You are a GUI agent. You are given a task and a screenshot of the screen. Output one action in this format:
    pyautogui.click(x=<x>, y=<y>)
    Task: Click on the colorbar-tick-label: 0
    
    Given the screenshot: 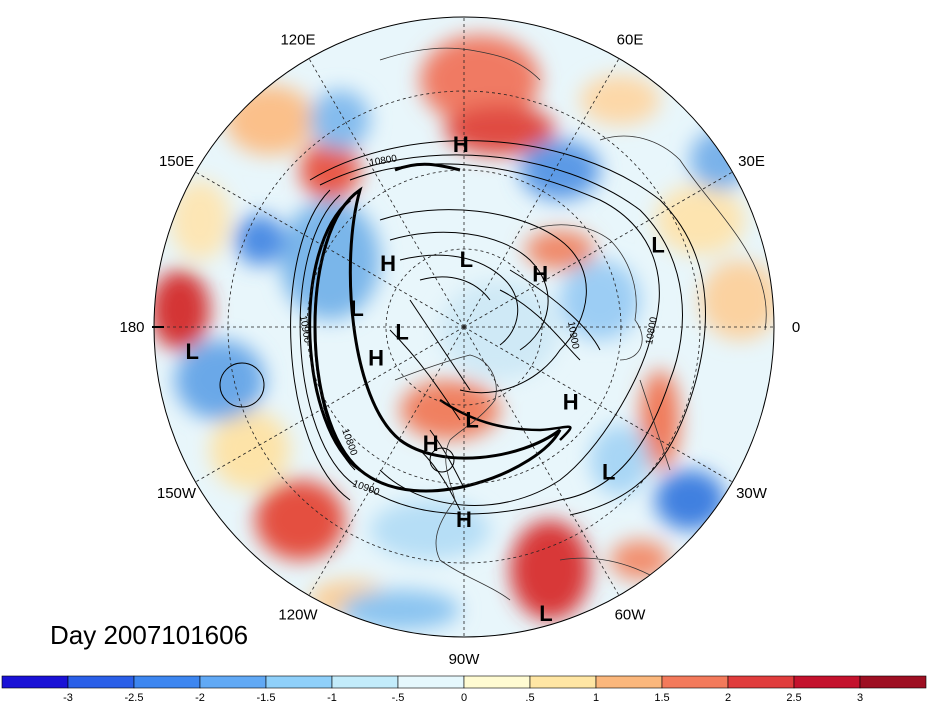 What is the action you would take?
    pyautogui.click(x=464, y=697)
    